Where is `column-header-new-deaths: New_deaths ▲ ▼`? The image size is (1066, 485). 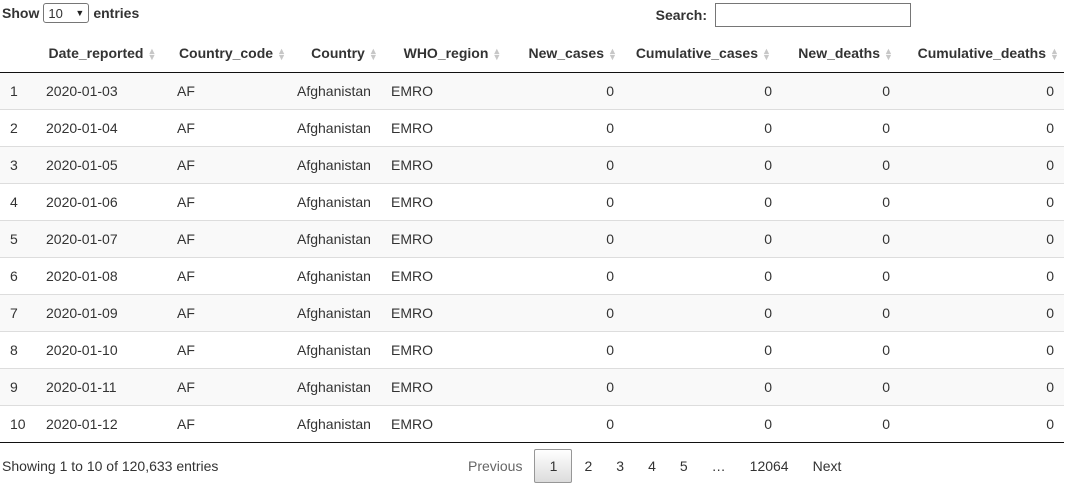
column-header-new-deaths: New_deaths ▲ ▼ is located at coordinates (839, 53).